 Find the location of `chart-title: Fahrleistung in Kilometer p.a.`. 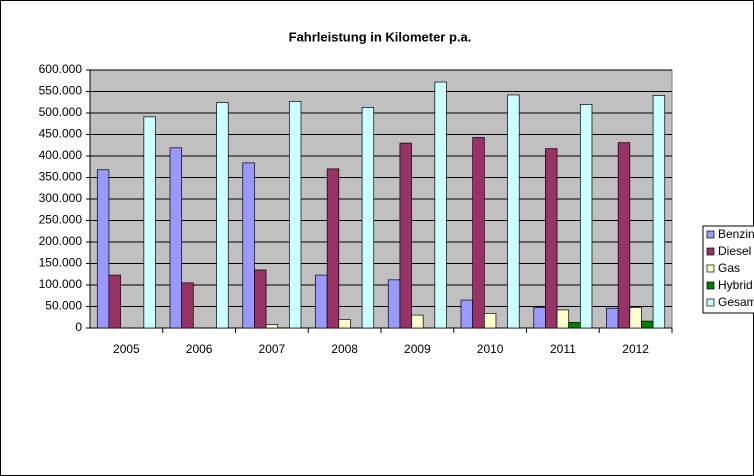

chart-title: Fahrleistung in Kilometer p.a. is located at coordinates (380, 36).